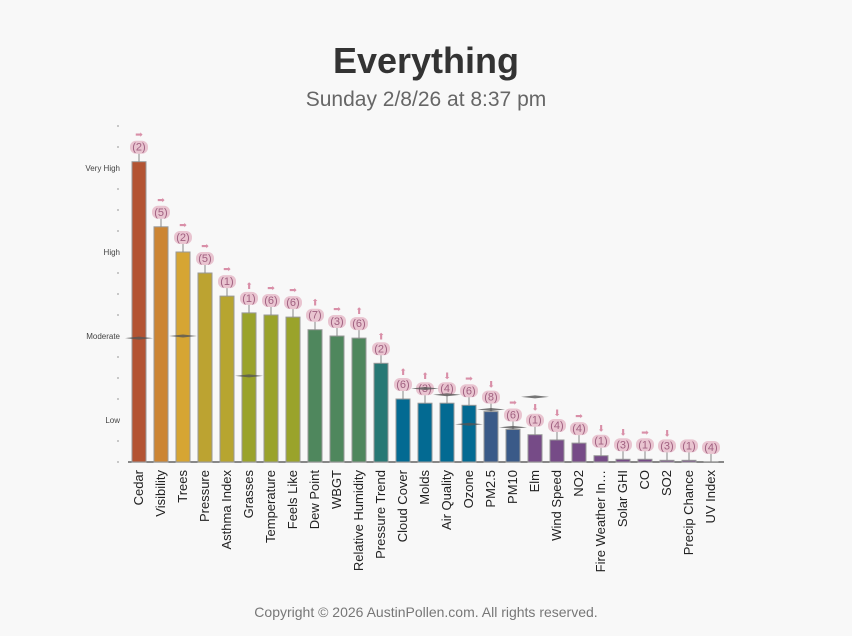  I want to click on bar-cedar, so click(139, 312).